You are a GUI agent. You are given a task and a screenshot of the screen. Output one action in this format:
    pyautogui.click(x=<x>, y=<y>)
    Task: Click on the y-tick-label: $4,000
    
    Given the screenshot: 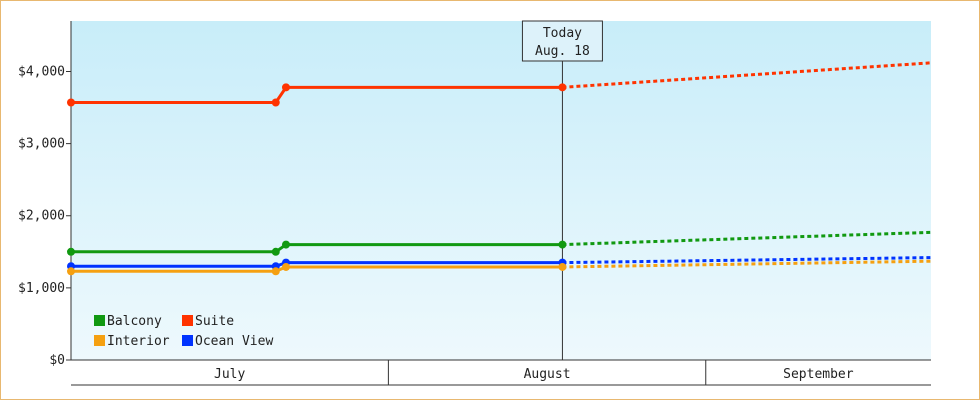 What is the action you would take?
    pyautogui.click(x=41, y=71)
    